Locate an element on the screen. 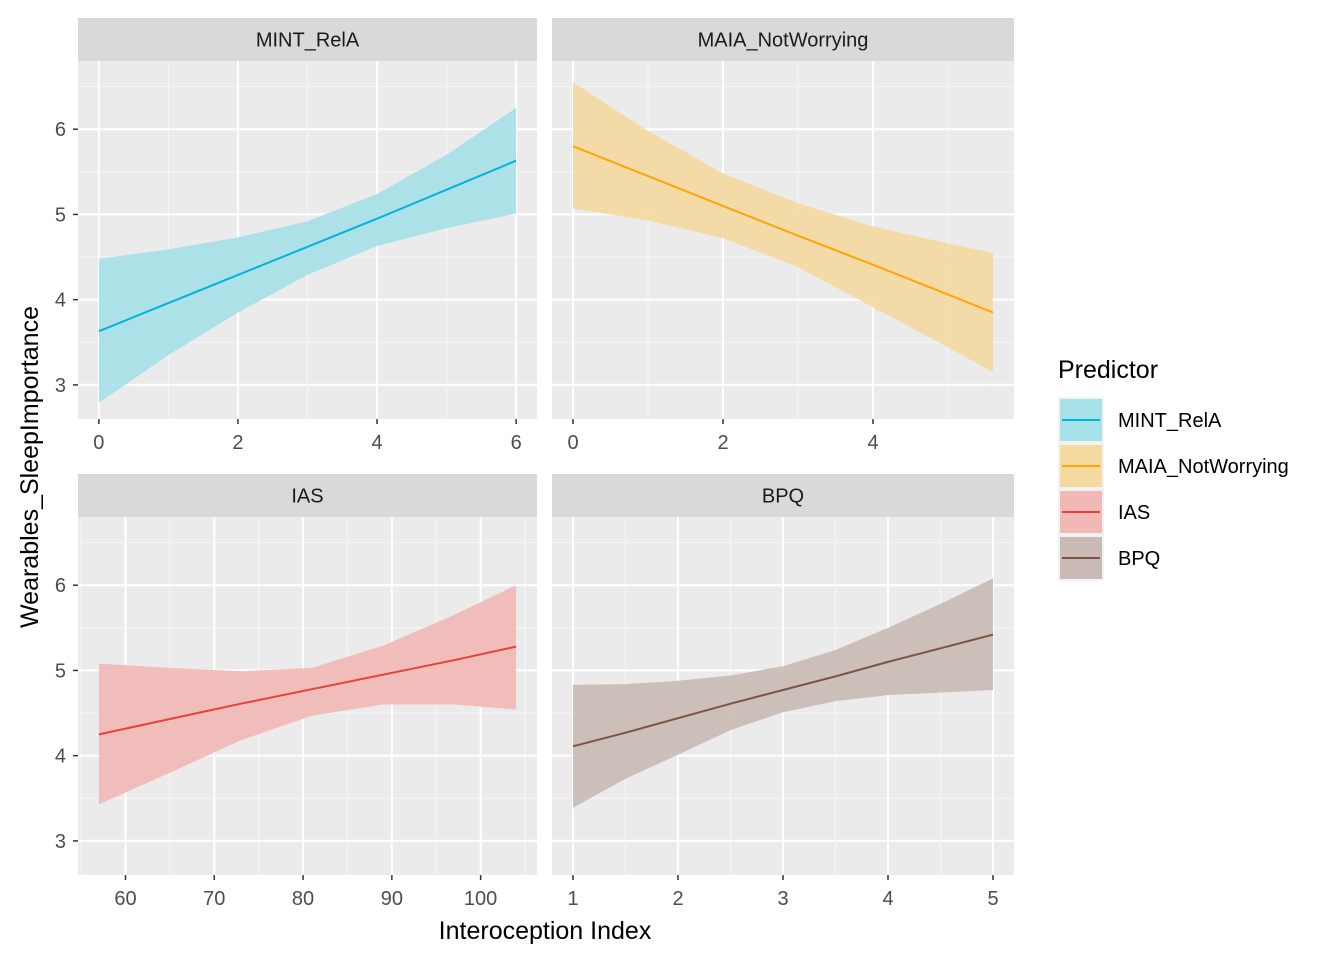  legend-label-bpq: BPQ is located at coordinates (1139, 559).